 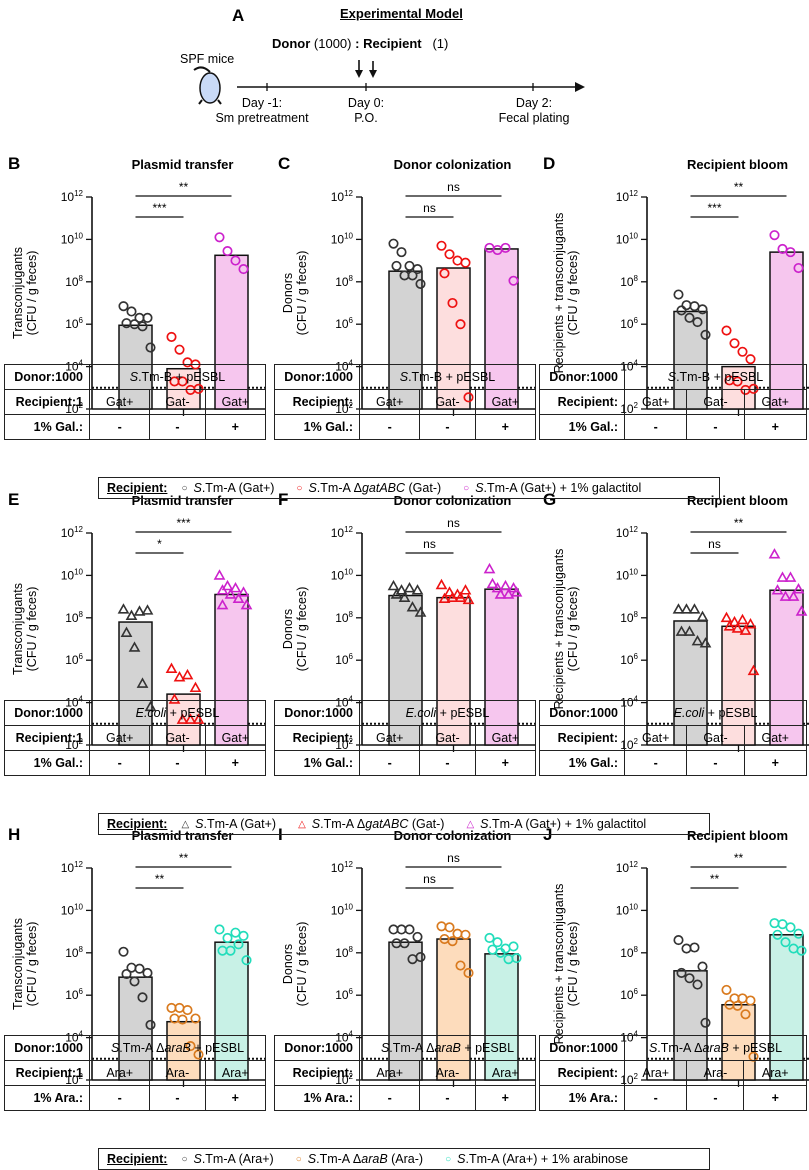 What do you see at coordinates (360, 43) in the screenshot?
I see `model-ratio: Donor (1000) : Recipient (1)` at bounding box center [360, 43].